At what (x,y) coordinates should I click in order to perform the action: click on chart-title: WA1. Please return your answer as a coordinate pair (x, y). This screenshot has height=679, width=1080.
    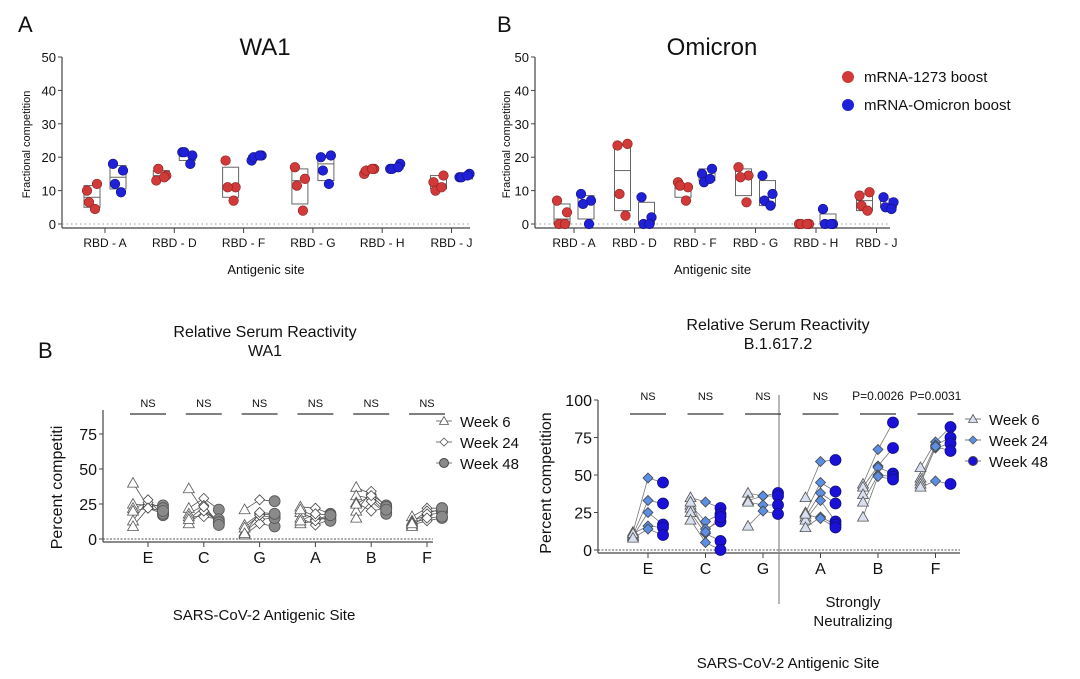
    Looking at the image, I should click on (264, 47).